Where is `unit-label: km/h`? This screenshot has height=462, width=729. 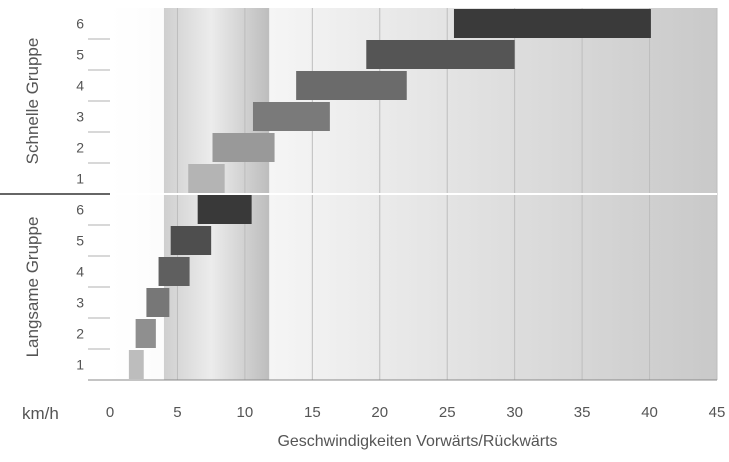
unit-label: km/h is located at coordinates (40, 413).